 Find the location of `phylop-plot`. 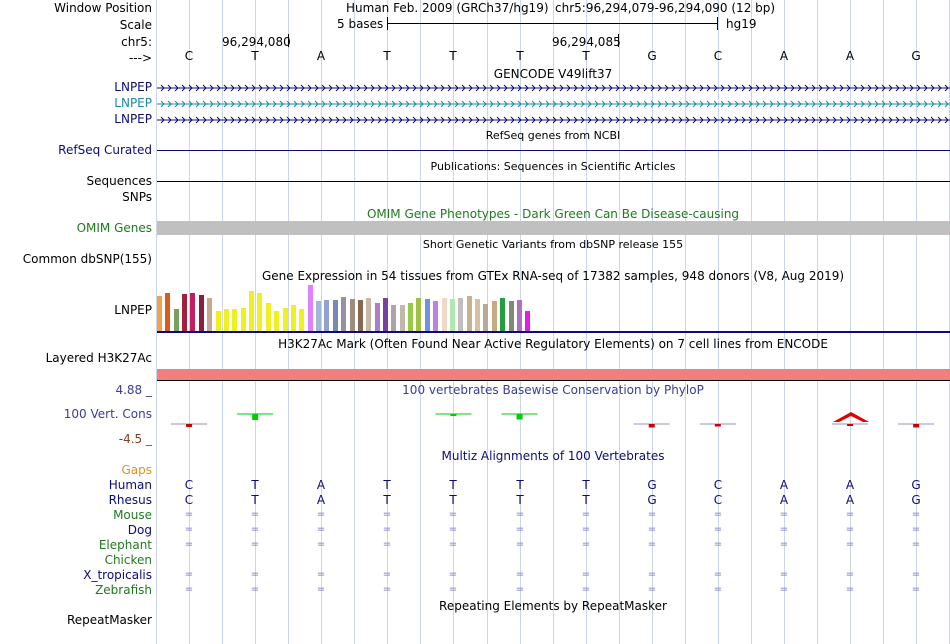

phylop-plot is located at coordinates (553, 416).